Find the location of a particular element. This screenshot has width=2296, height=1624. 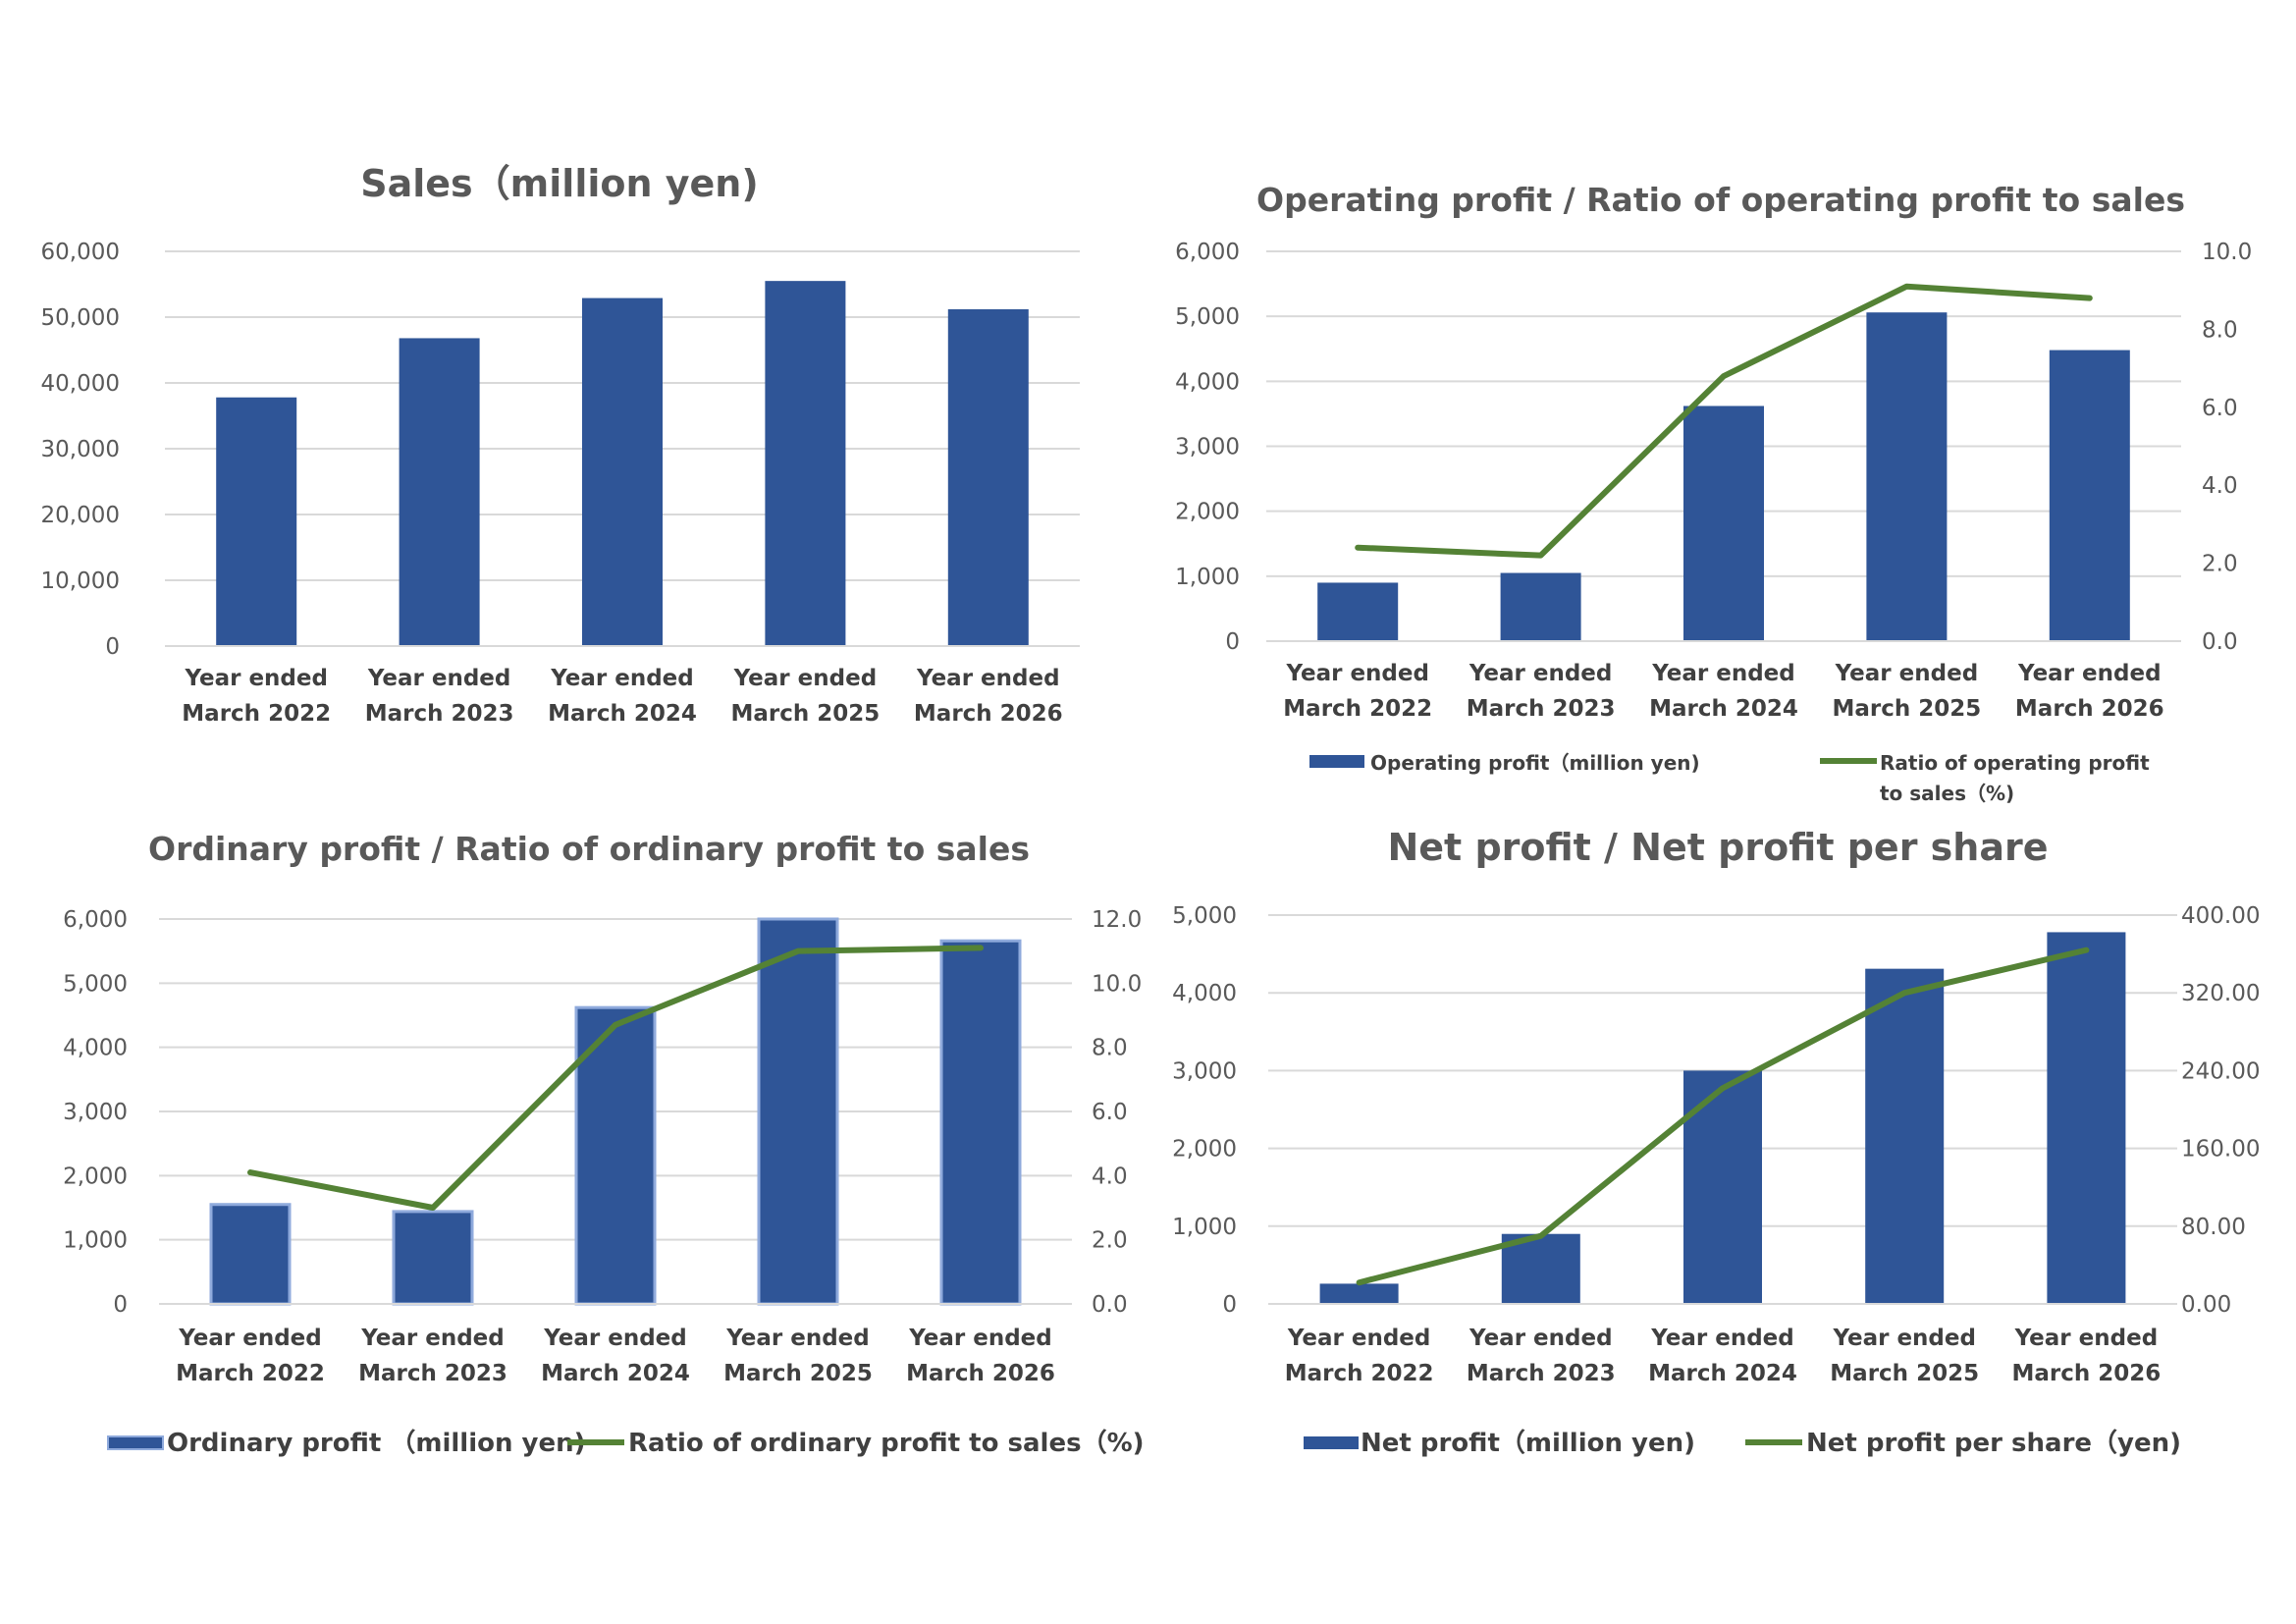

ordinary-profit-category-label: March 2022 is located at coordinates (251, 1373).